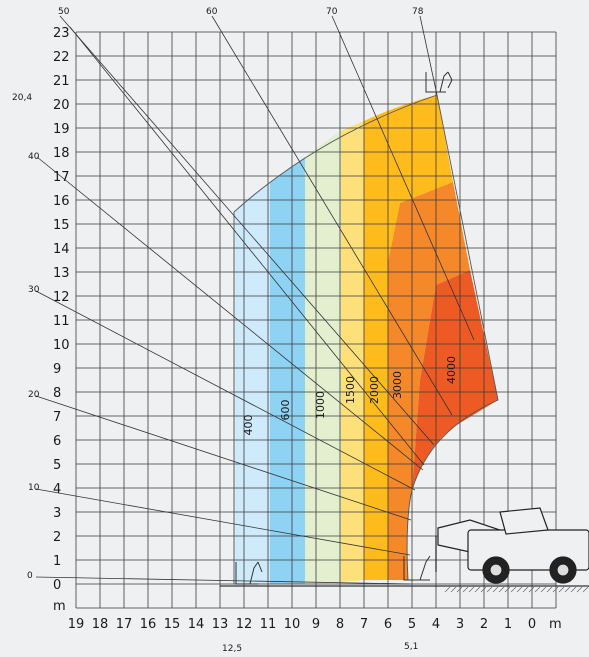 Image resolution: width=589 pixels, height=657 pixels. Describe the element at coordinates (61, 129) in the screenshot. I see `y-tick-label: 19` at that location.